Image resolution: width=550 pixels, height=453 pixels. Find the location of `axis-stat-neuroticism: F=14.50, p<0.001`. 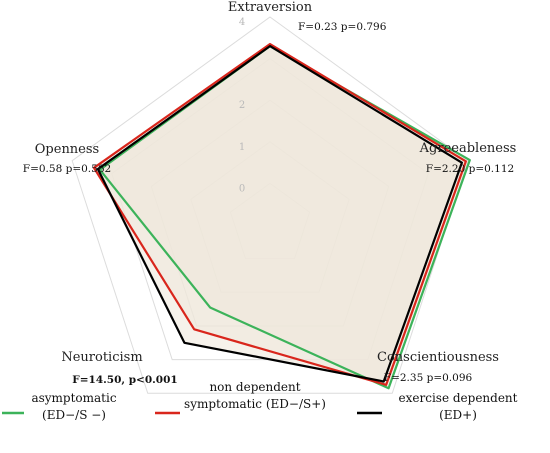

axis-stat-neuroticism: F=14.50, p<0.001 is located at coordinates (124, 380).